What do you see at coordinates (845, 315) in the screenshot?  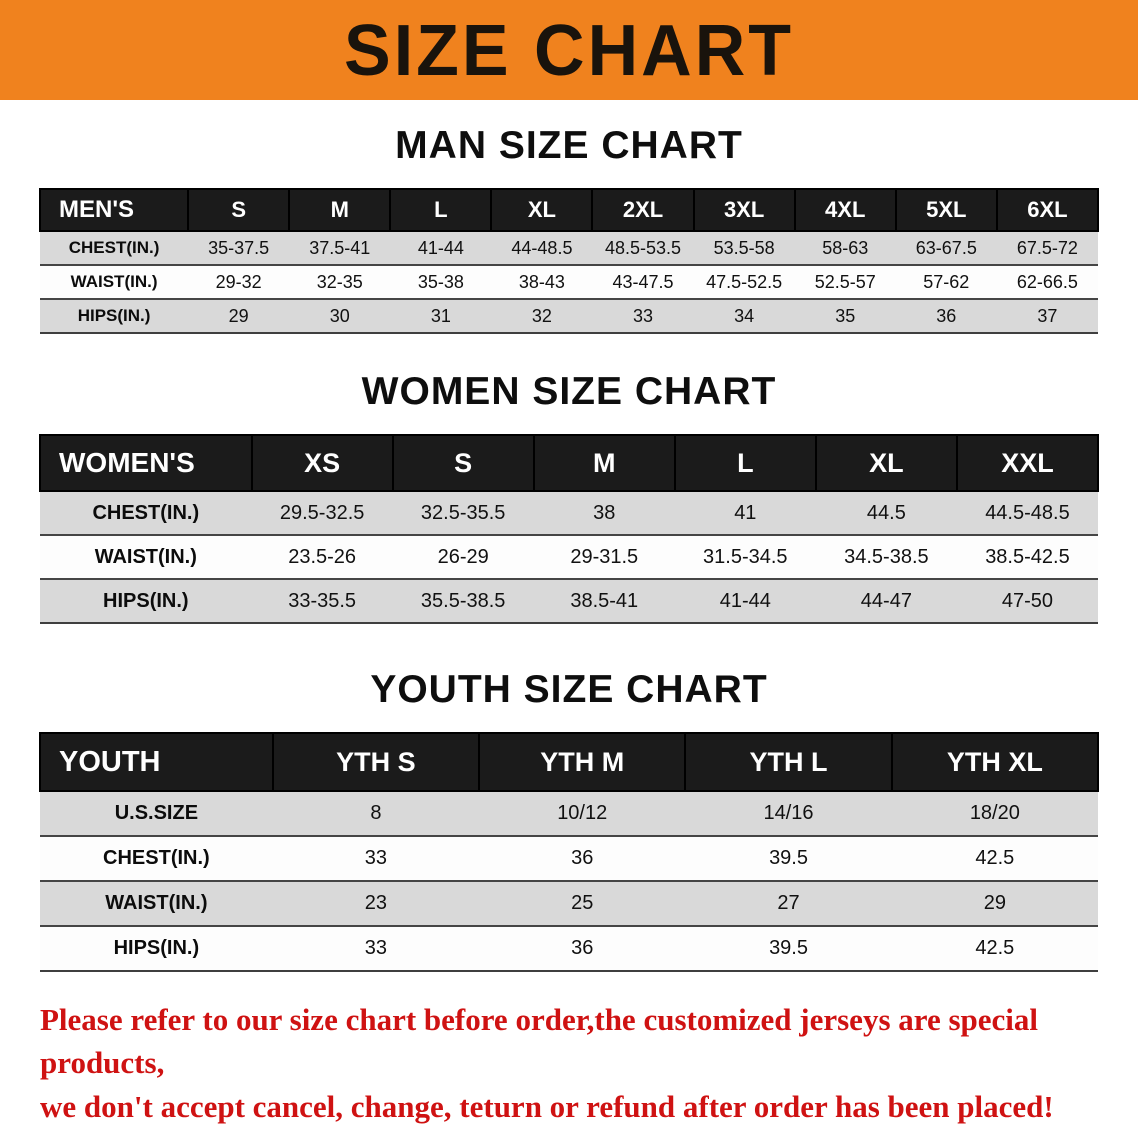 I see `size-value-cell: 35` at bounding box center [845, 315].